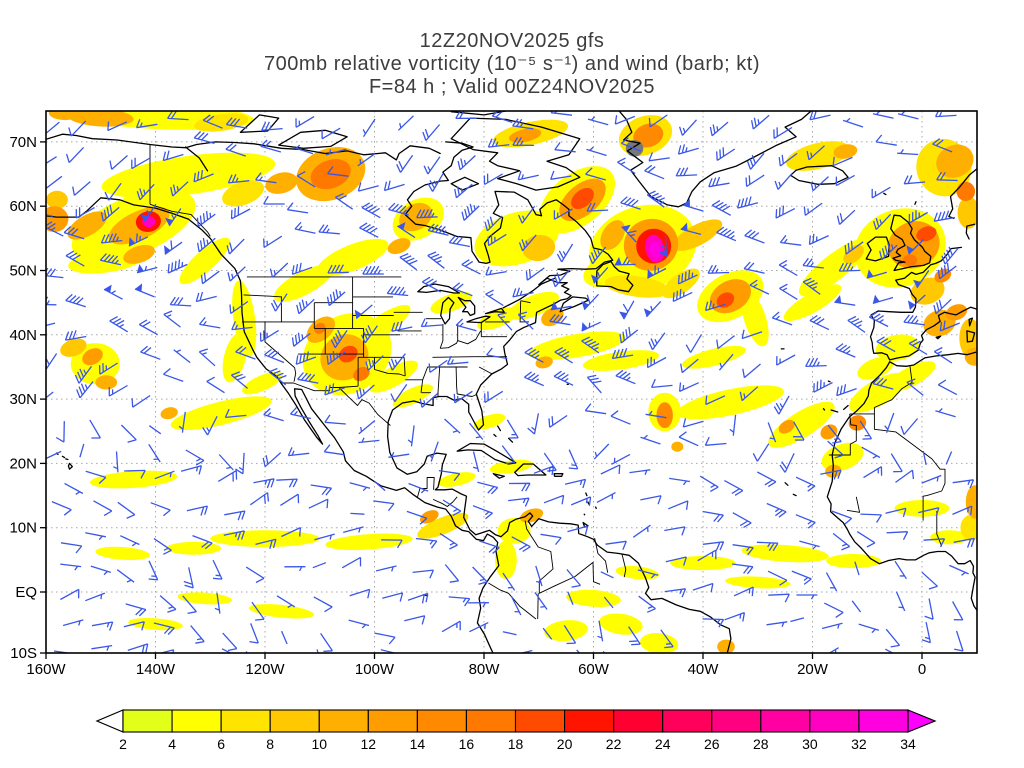  I want to click on colorbar-value-label: 4, so click(172, 744).